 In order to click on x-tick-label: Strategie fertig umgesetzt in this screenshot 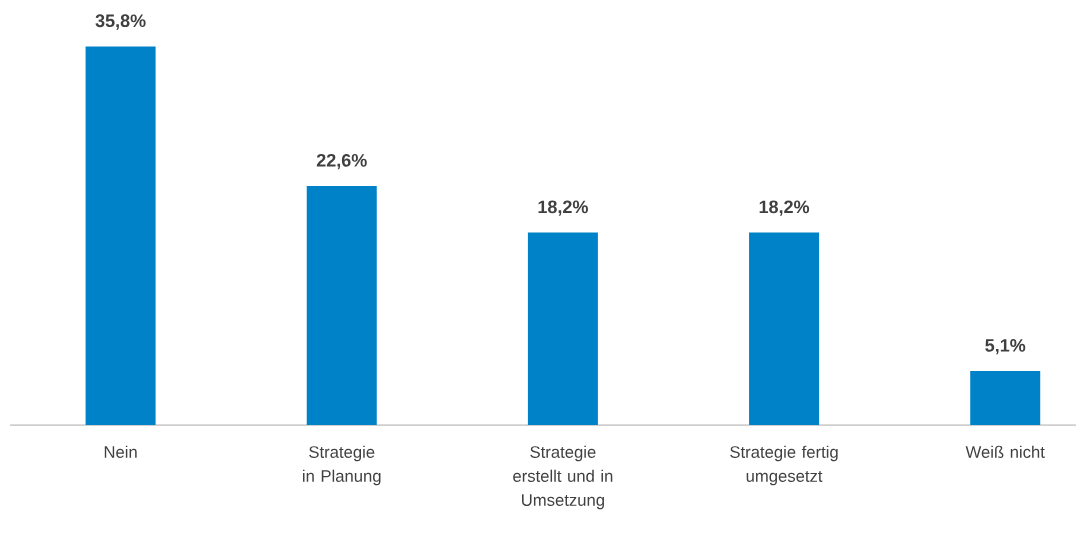, I will do `click(784, 465)`.